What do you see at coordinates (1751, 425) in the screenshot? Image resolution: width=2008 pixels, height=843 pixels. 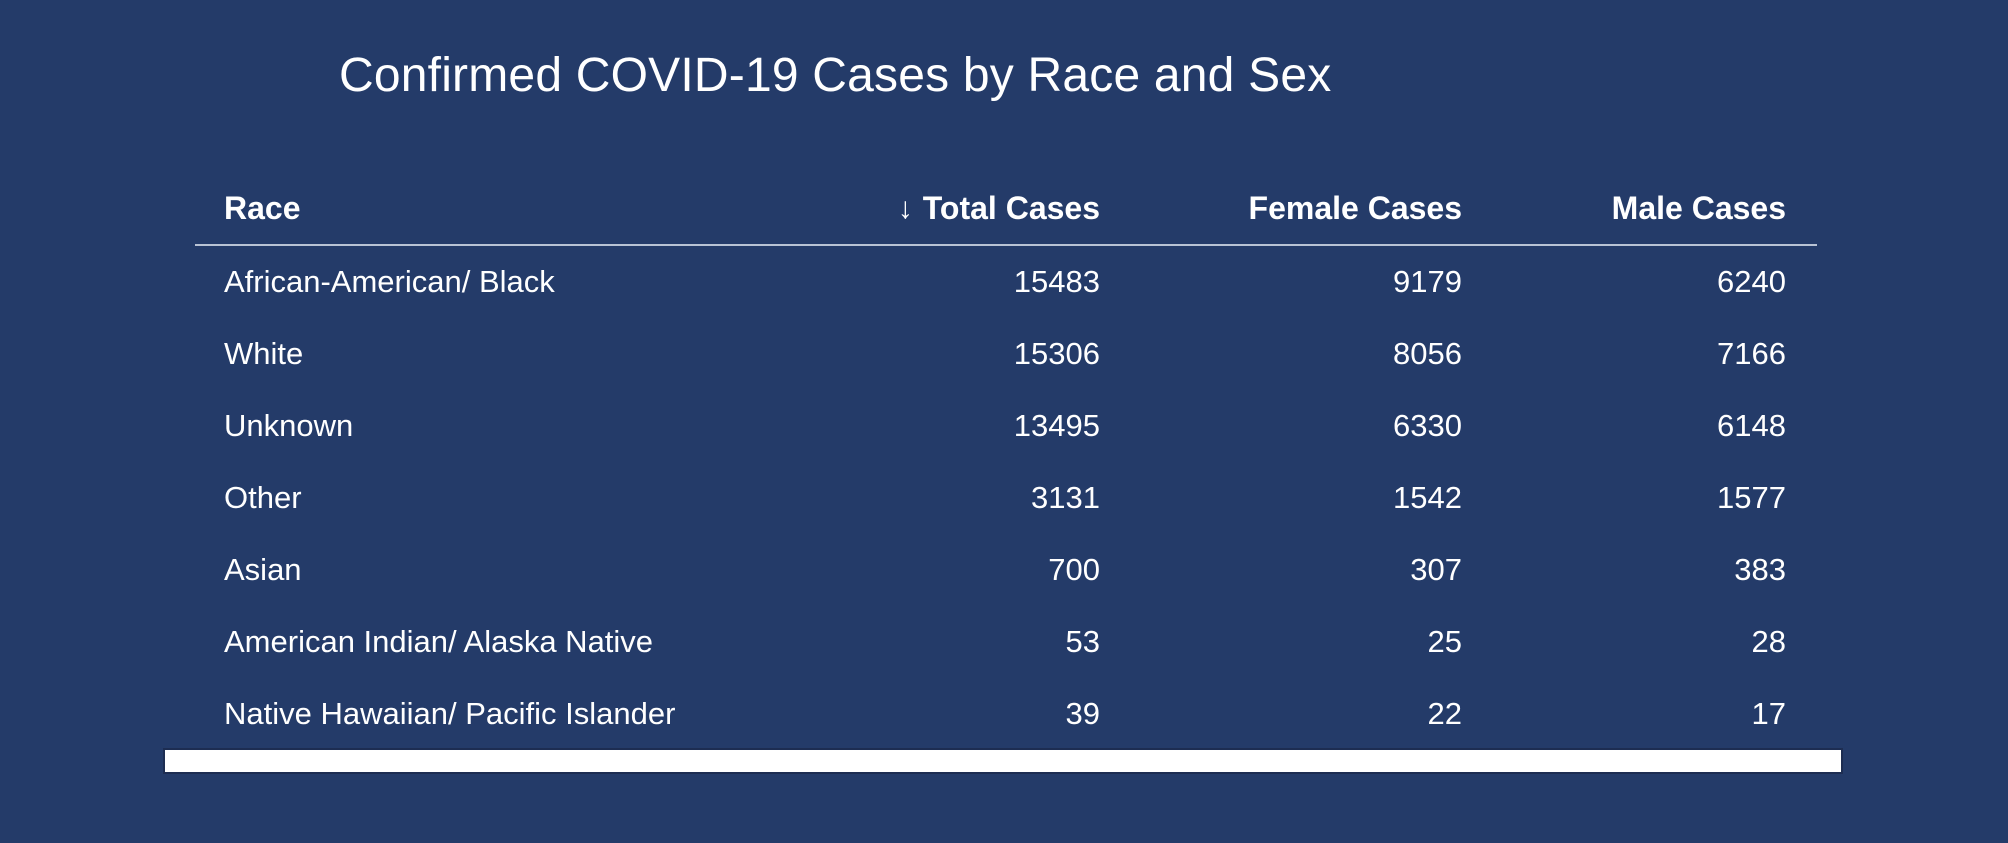 I see `male-cases-cell: 6148` at bounding box center [1751, 425].